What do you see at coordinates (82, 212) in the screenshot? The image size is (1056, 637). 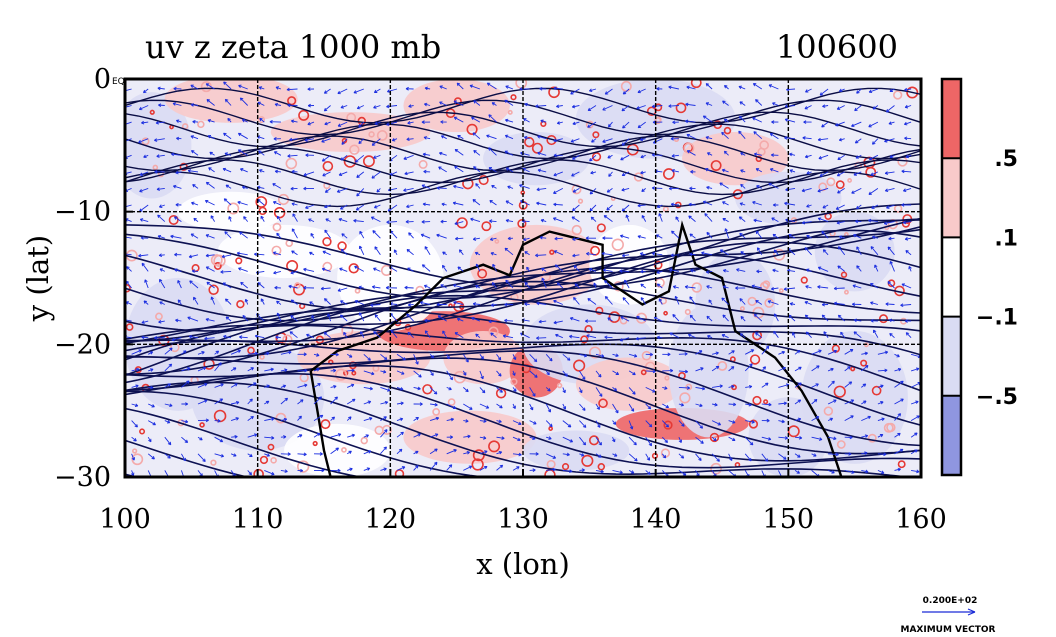 I see `y-tick-label: −10` at bounding box center [82, 212].